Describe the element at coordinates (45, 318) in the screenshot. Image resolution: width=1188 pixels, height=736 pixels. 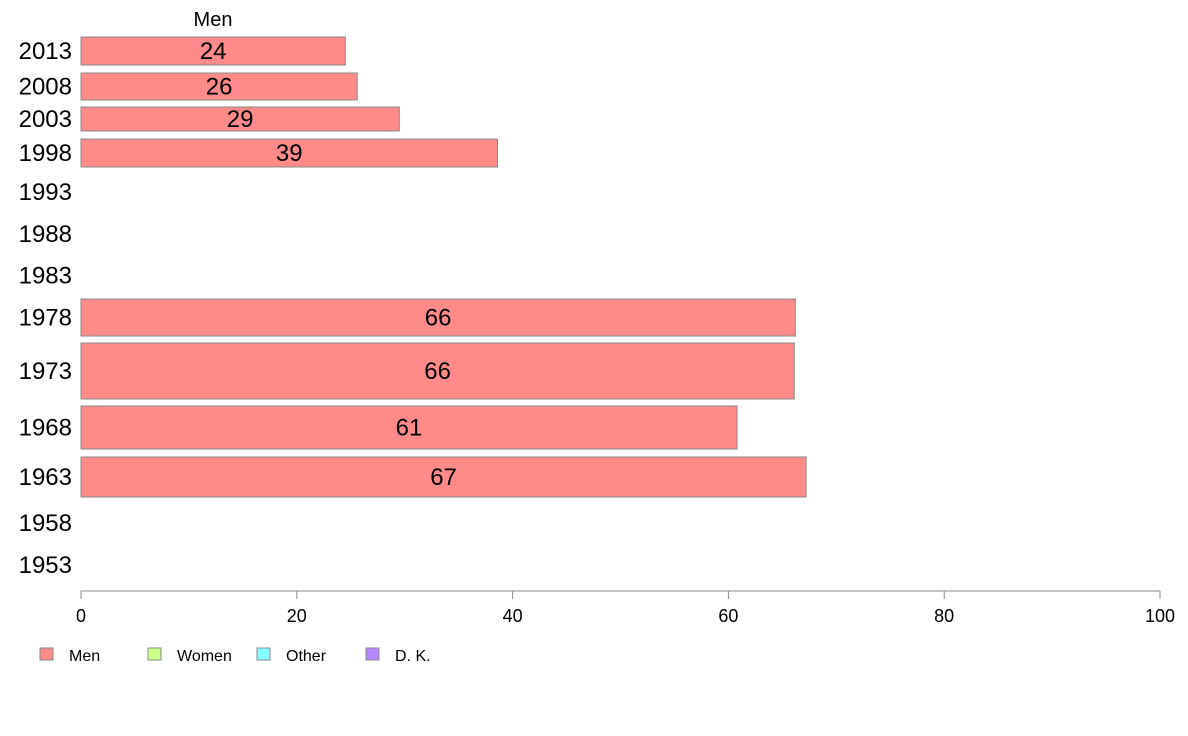
I see `category-label: 1978` at that location.